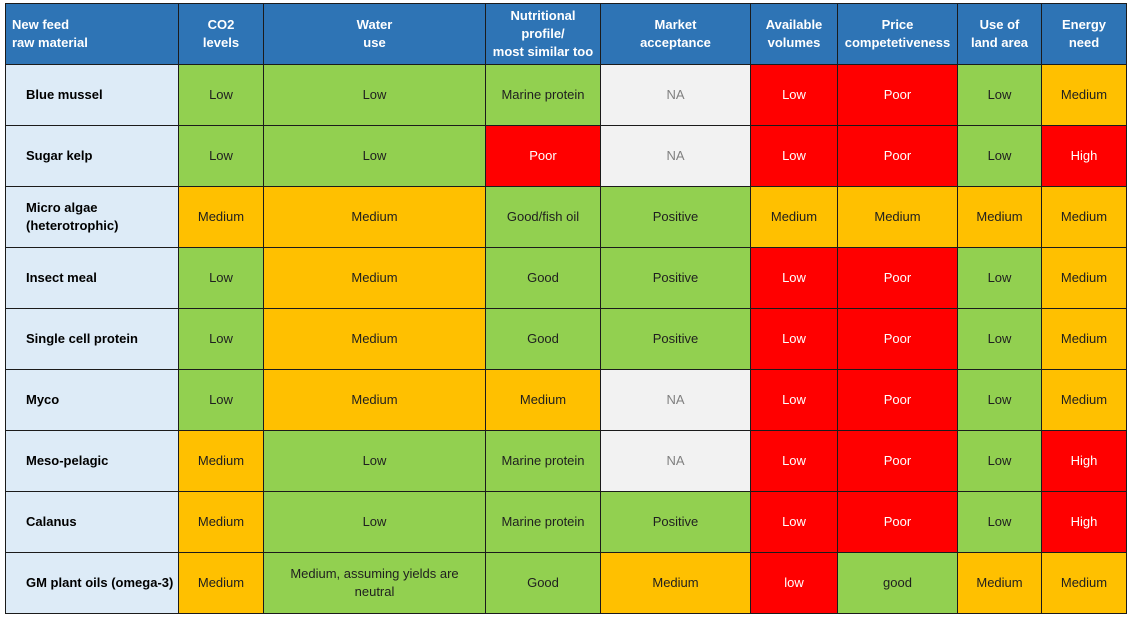 The image size is (1131, 622). What do you see at coordinates (92, 583) in the screenshot?
I see `row-label: GM plant oils (omega-3)` at bounding box center [92, 583].